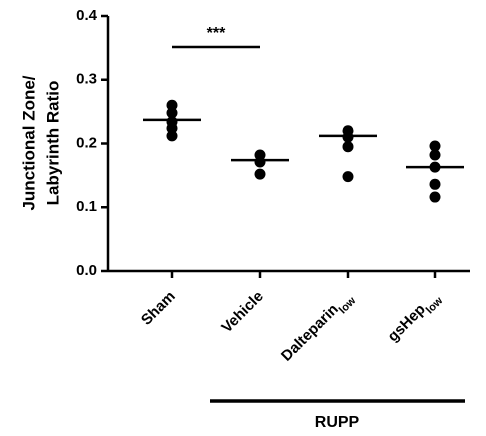  I want to click on group-label: RUPP, so click(337, 422).